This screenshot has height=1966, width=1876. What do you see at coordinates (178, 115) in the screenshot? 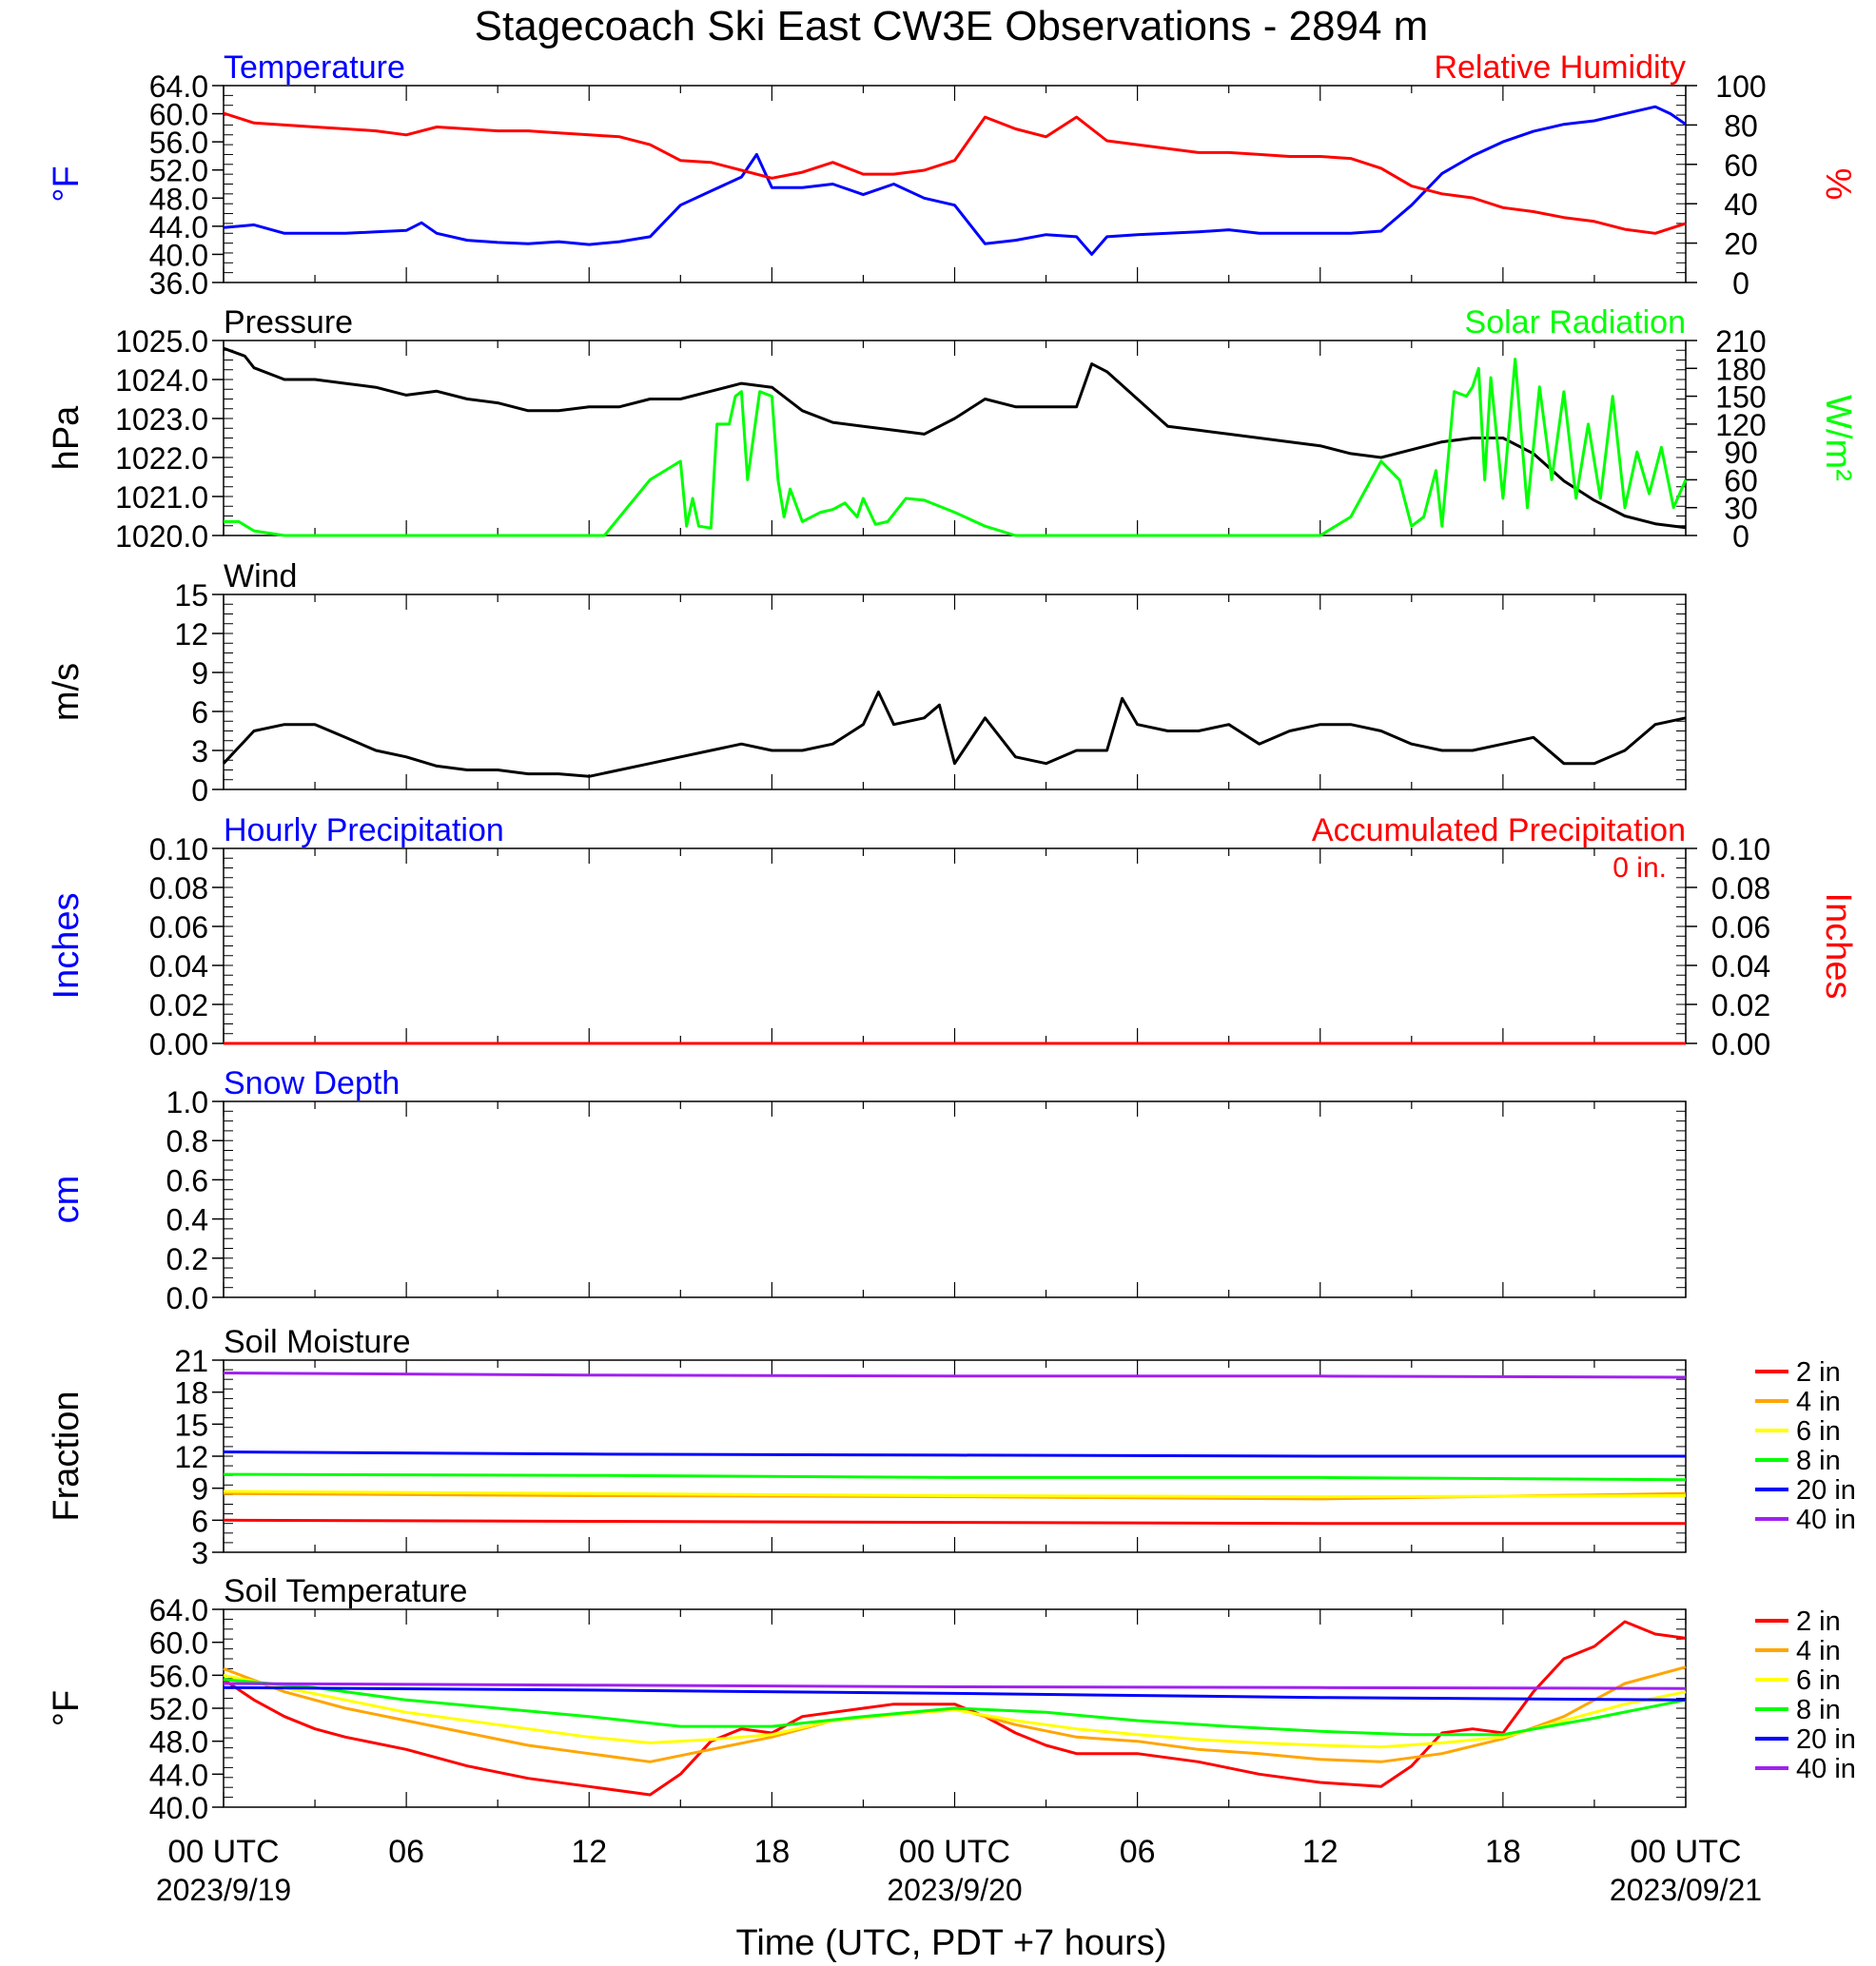
I see `y-tick-label-left: 60.0` at bounding box center [178, 115].